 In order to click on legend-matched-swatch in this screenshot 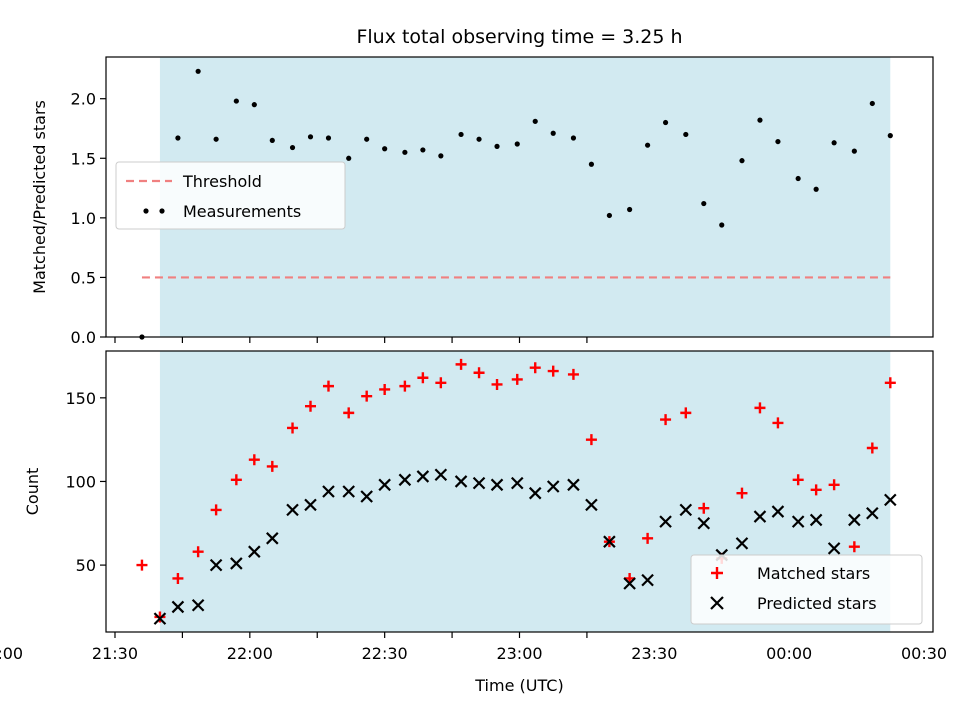, I will do `click(717, 573)`.